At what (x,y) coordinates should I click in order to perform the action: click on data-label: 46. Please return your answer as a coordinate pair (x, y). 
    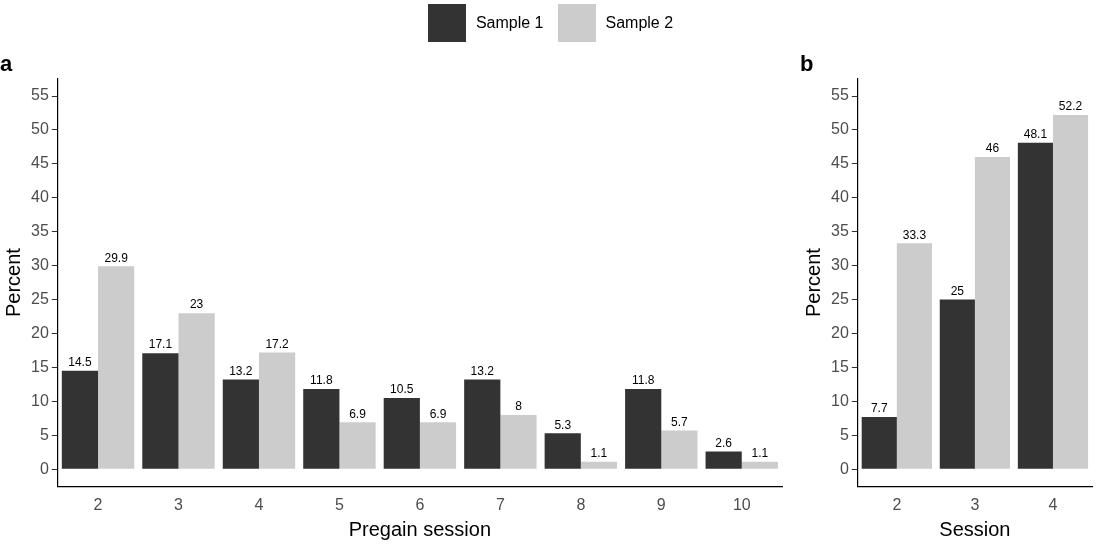
    Looking at the image, I should click on (992, 148).